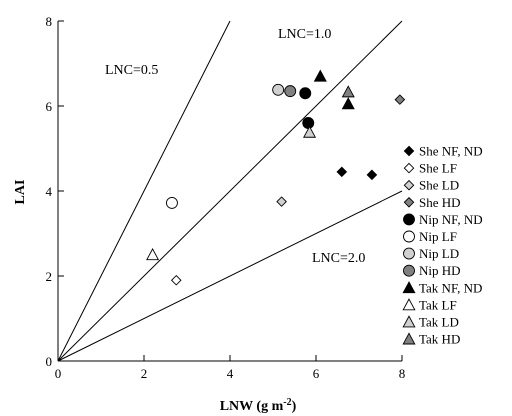  What do you see at coordinates (451, 151) in the screenshot?
I see `legend-entry: She NF, ND` at bounding box center [451, 151].